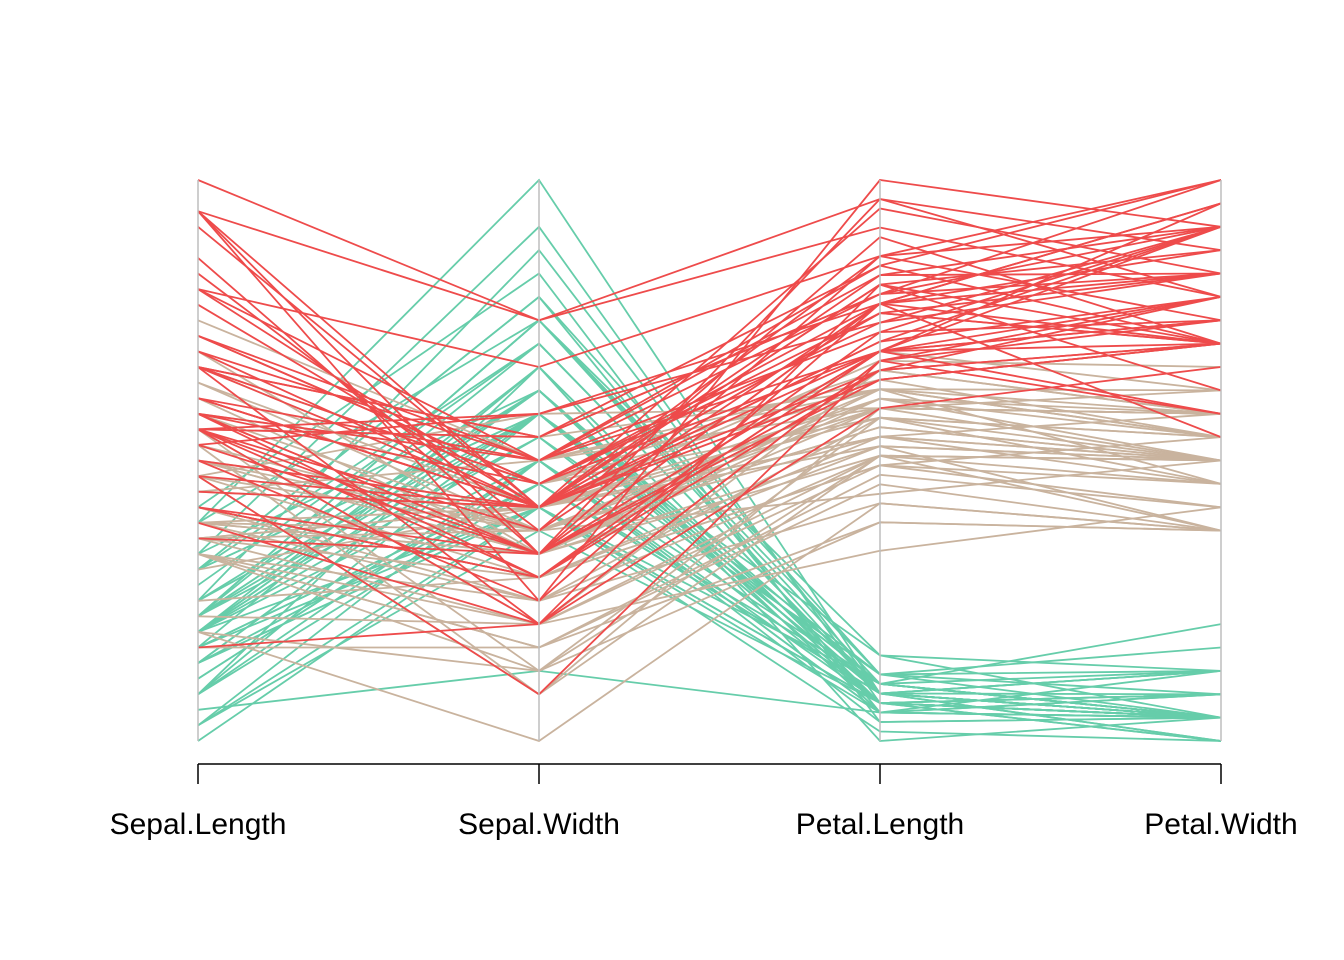 This screenshot has height=960, width=1344. I want to click on dimension-tick-axis, so click(709, 773).